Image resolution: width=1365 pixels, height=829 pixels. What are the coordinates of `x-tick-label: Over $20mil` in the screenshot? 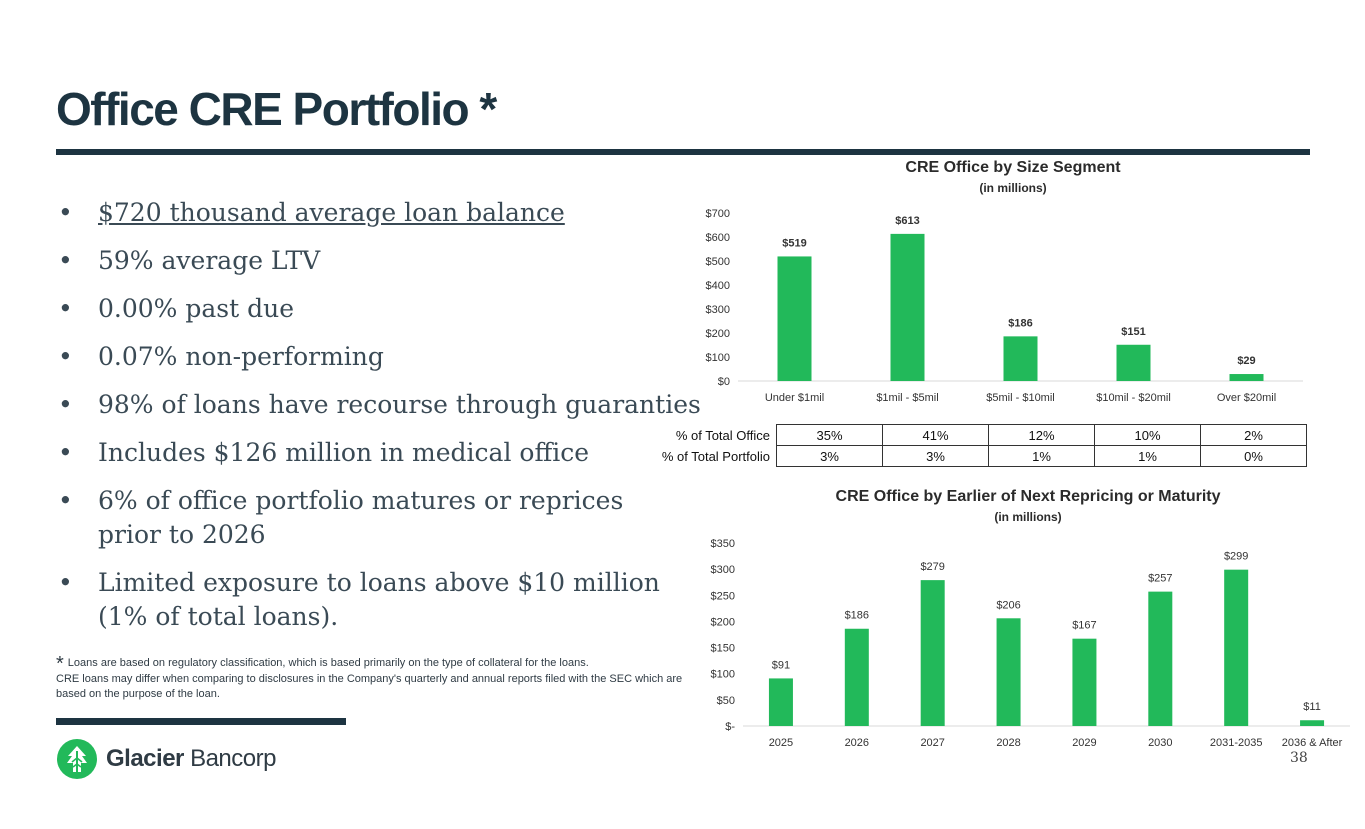 It's located at (1246, 398).